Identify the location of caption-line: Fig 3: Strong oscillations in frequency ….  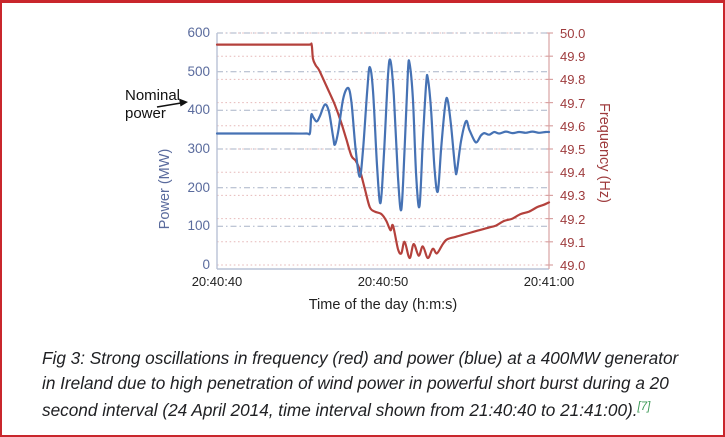
(360, 358).